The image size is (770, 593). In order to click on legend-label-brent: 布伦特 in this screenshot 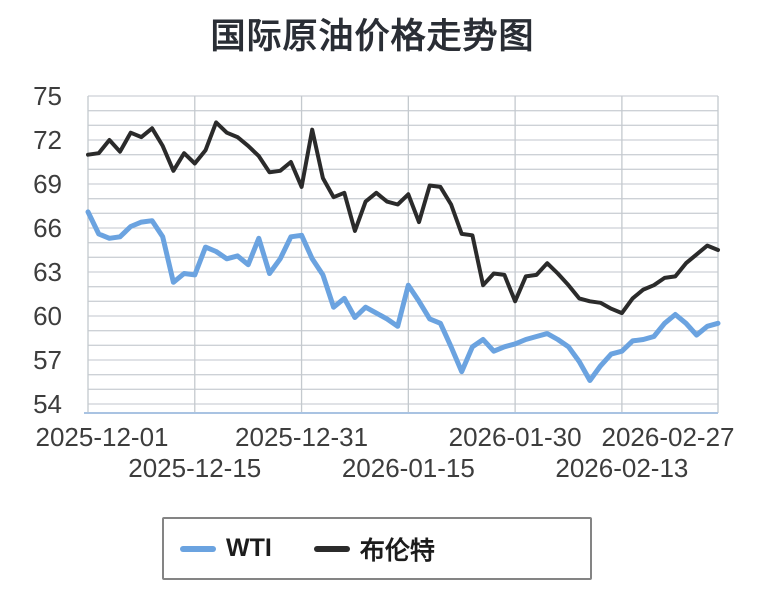, I will do `click(397, 550)`.